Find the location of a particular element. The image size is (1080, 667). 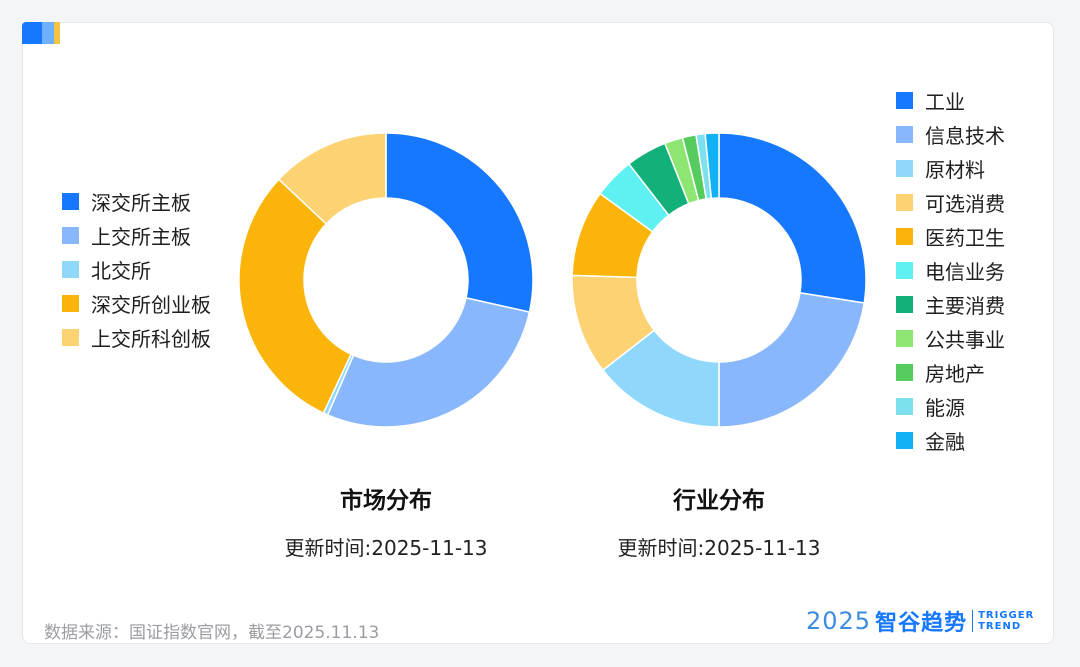

market-legend-item: 上交所科创板 is located at coordinates (136, 337).